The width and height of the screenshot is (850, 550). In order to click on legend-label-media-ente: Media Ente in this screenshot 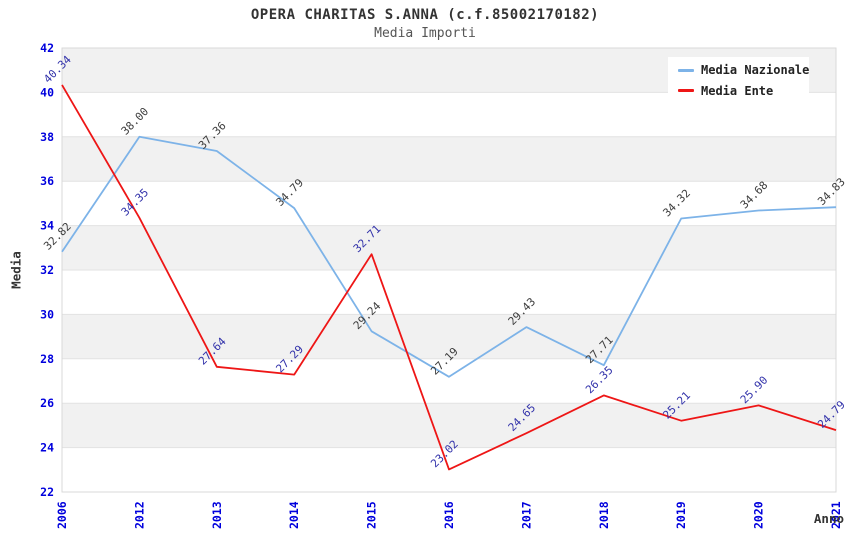, I will do `click(737, 90)`.